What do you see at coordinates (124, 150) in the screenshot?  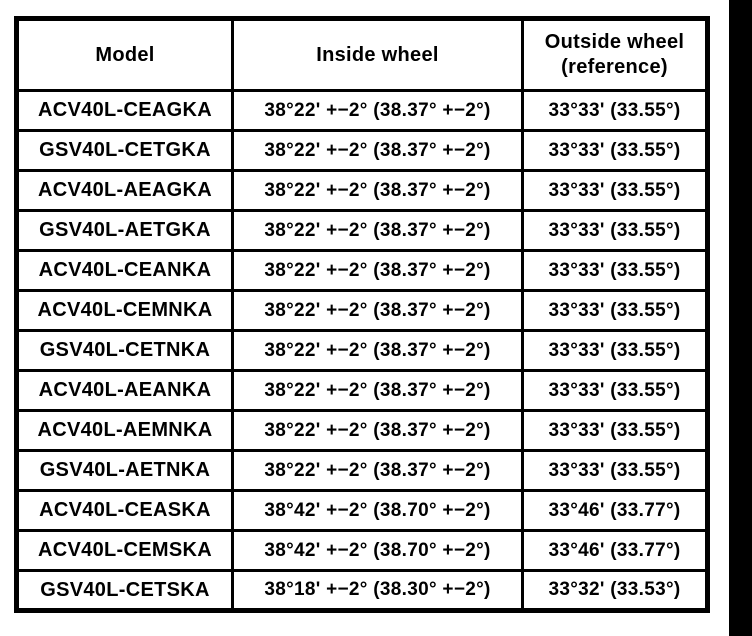 I see `model-cell: GSV40L-CETGKA` at bounding box center [124, 150].